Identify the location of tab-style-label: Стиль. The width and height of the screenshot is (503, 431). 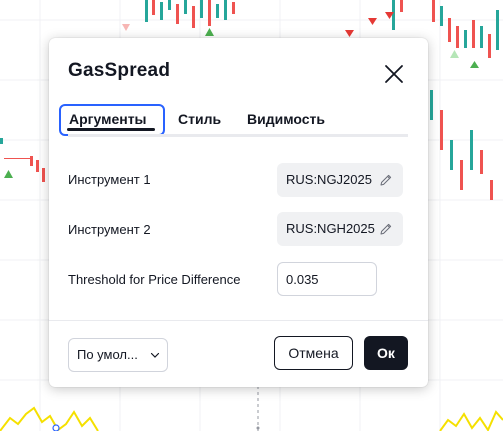
(199, 119).